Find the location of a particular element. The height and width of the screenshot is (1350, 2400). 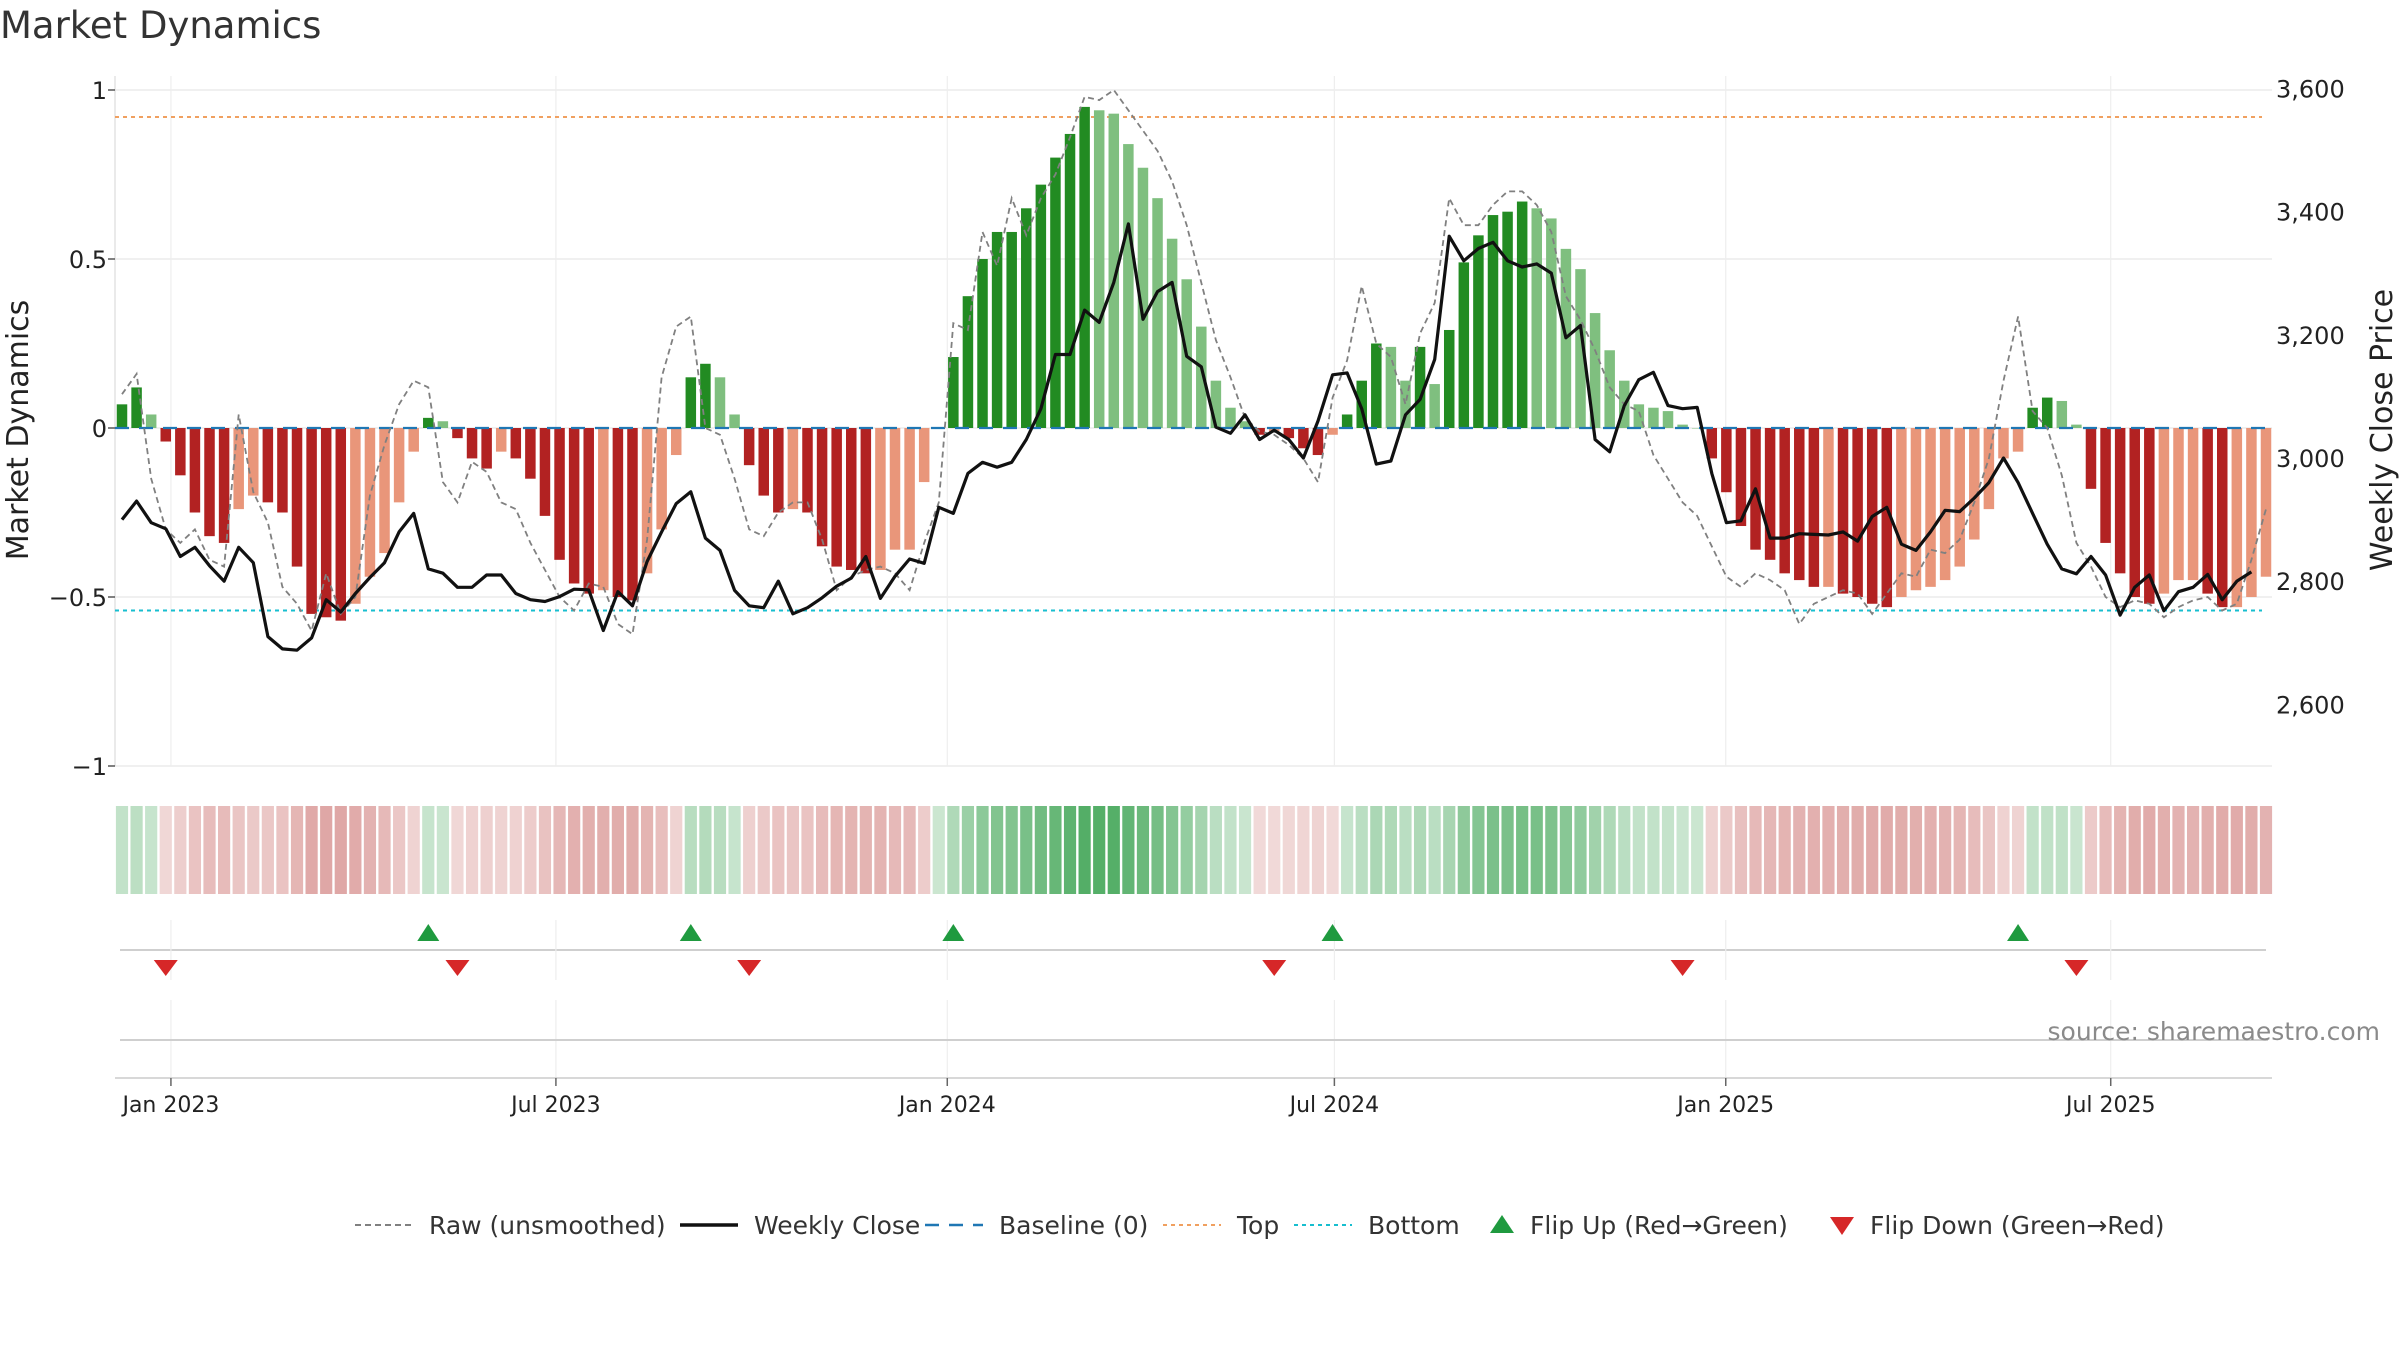

x-tick-label: Jan 2023 is located at coordinates (169, 1105).